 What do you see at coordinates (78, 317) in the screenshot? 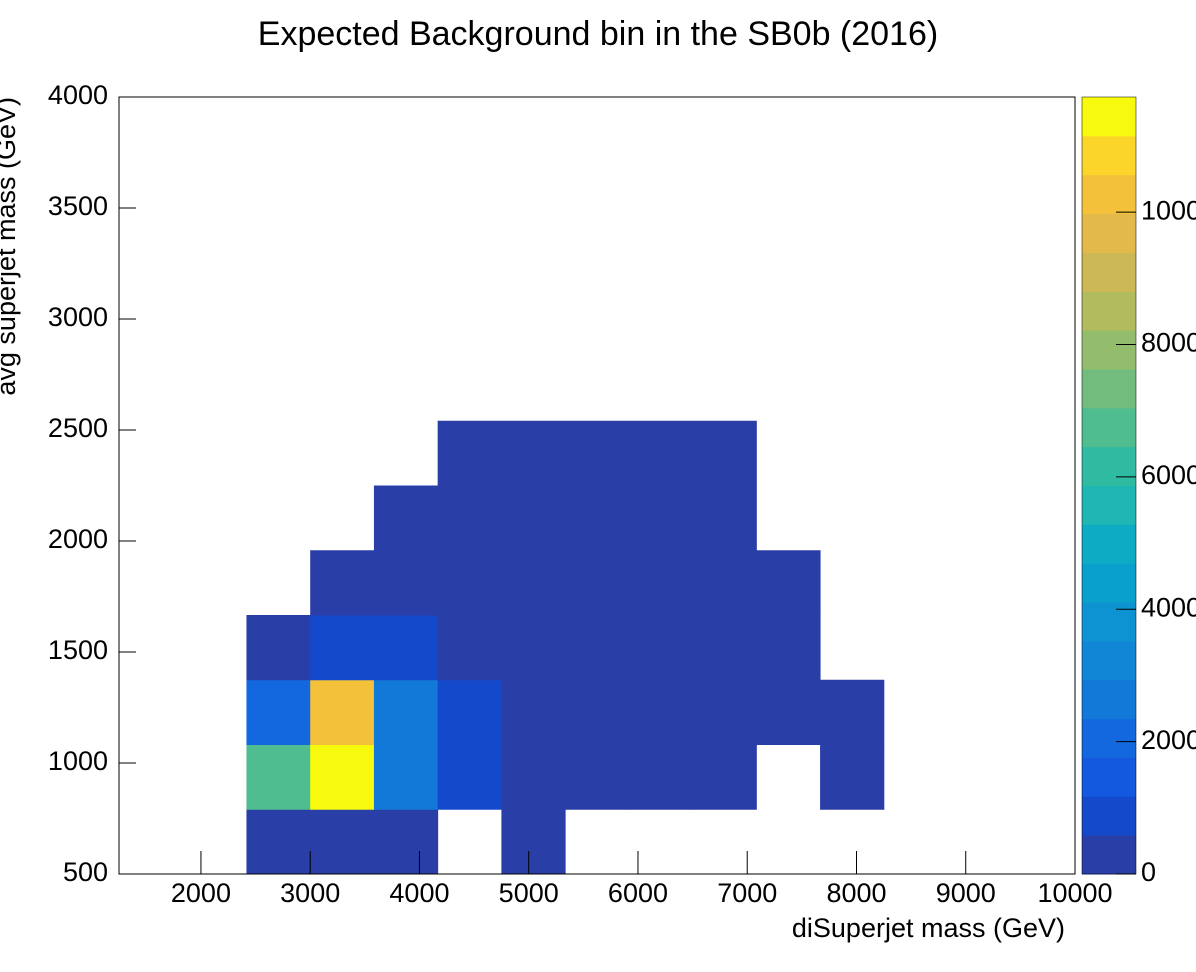
I see `y-tick-label: 3000` at bounding box center [78, 317].